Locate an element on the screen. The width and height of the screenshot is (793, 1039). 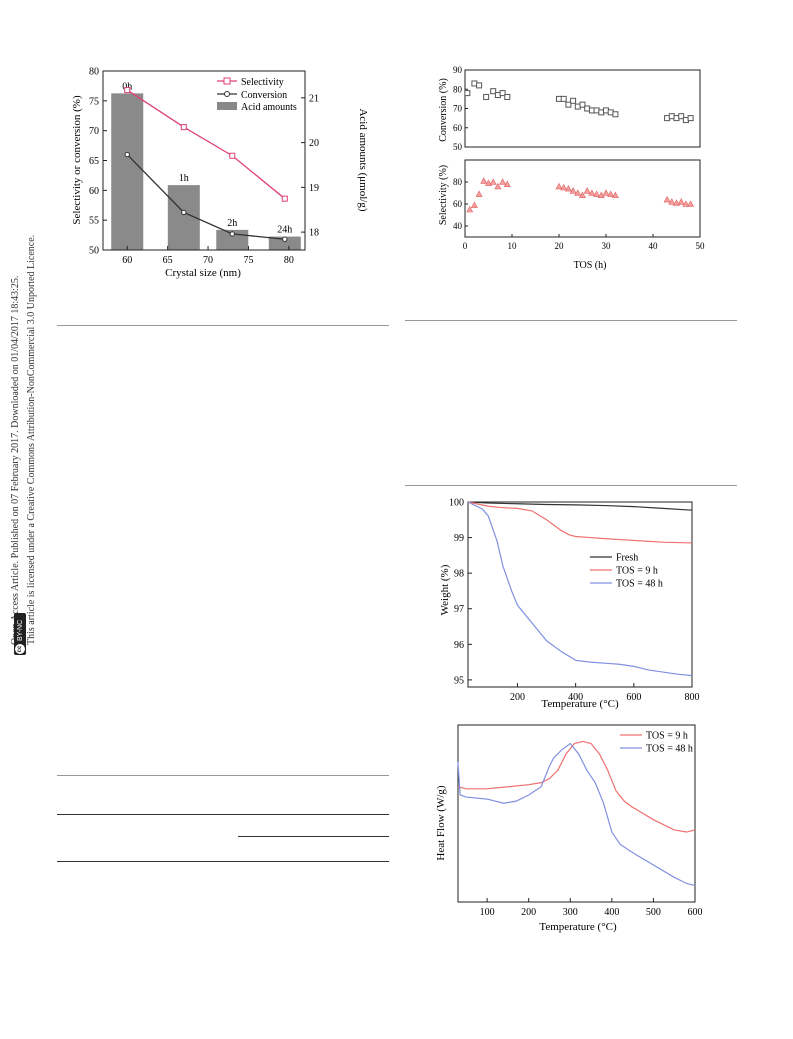
legend-conversion-label: Conversion is located at coordinates (264, 95).